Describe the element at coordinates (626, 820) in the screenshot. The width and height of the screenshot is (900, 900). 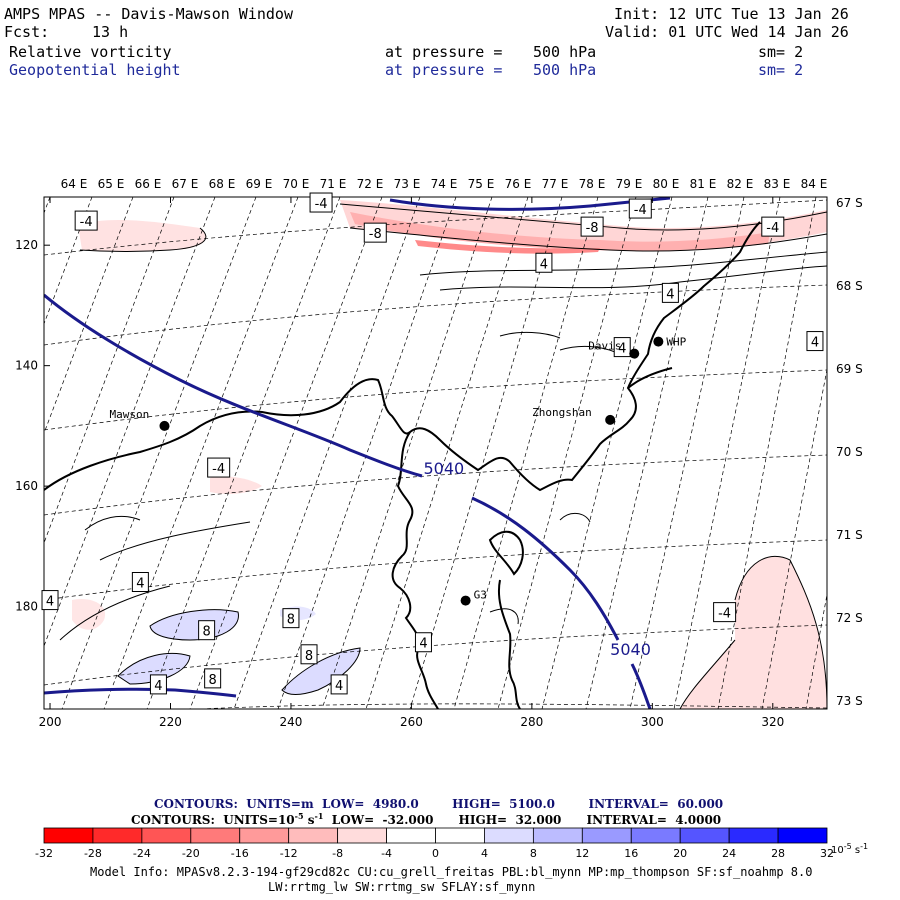
I see `vort-interval-label: INTERVAL=` at that location.